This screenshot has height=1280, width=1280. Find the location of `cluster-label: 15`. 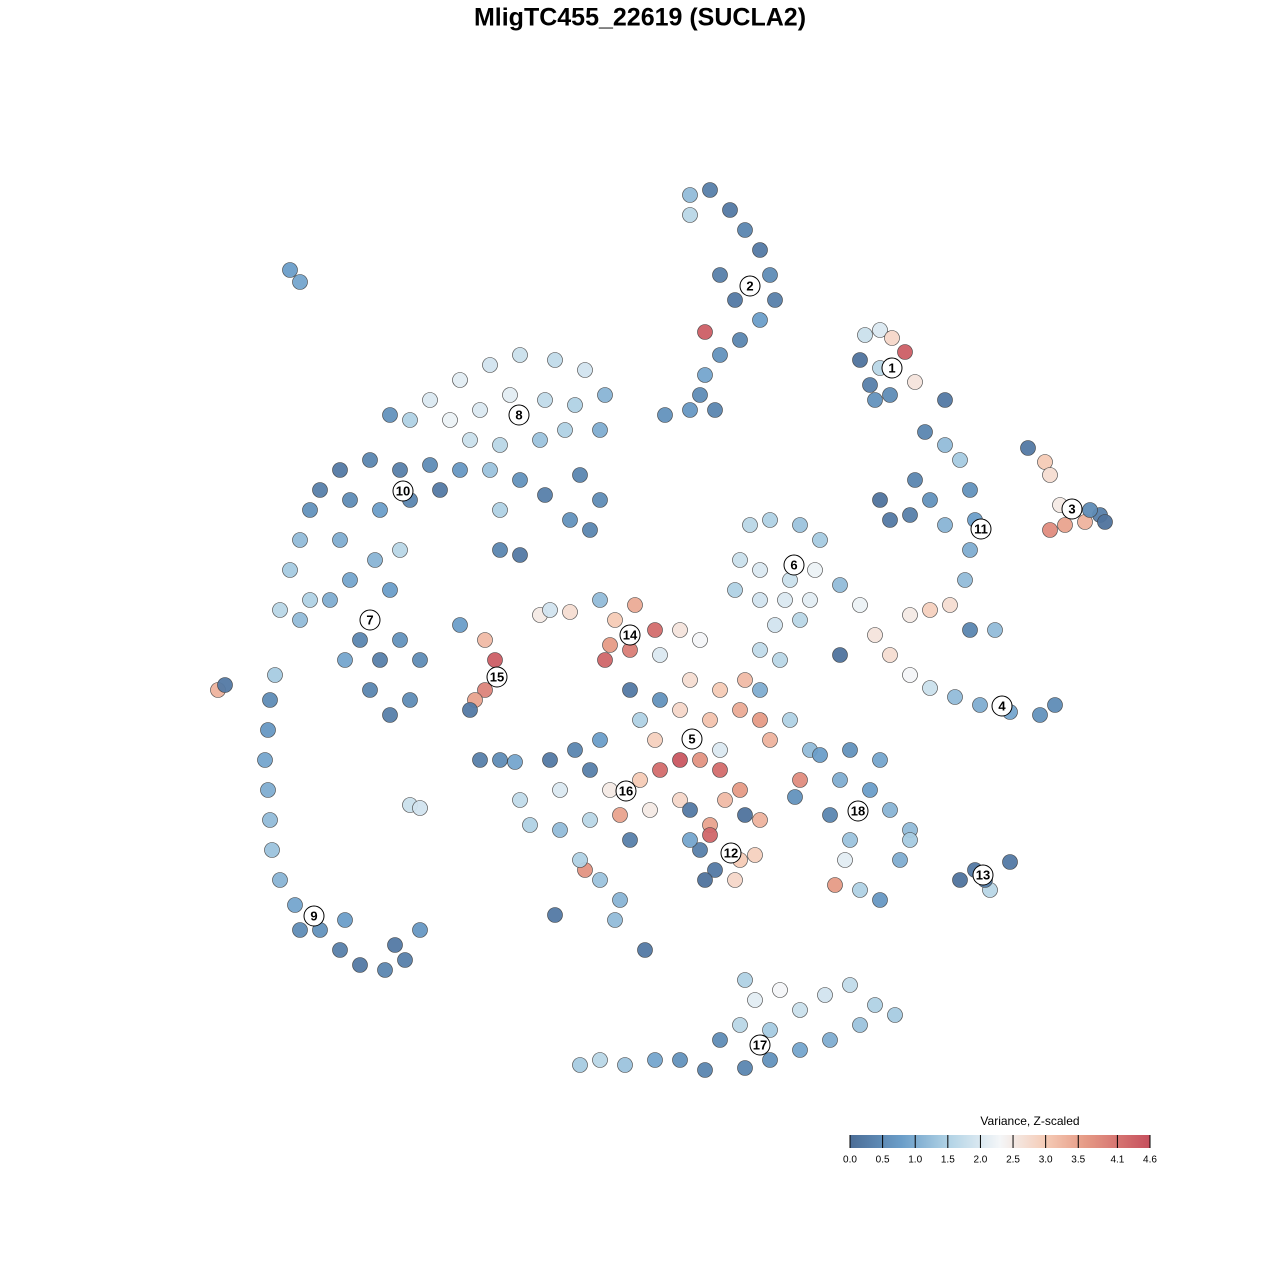

cluster-label: 15 is located at coordinates (497, 676).